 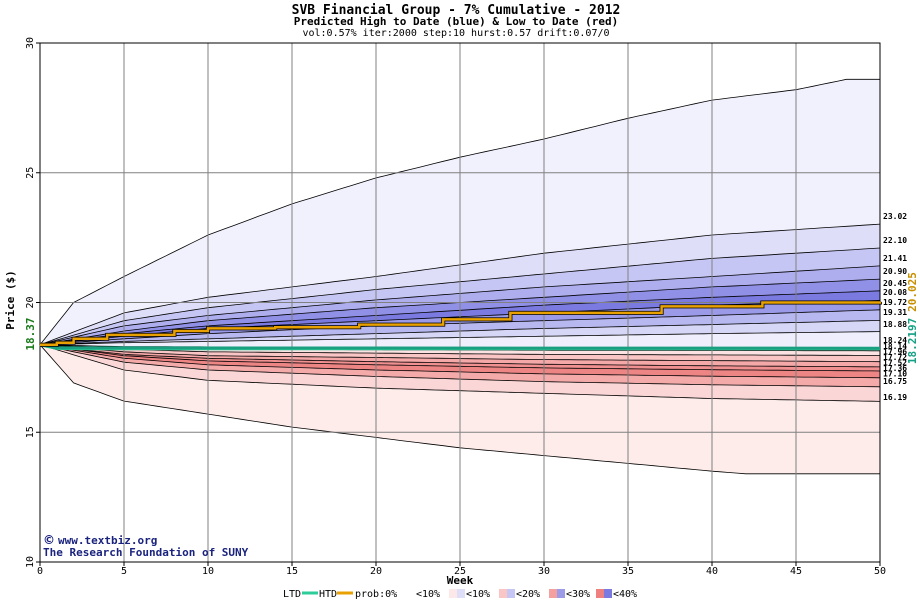 I want to click on lower-end-label: 17.96, so click(x=895, y=352).